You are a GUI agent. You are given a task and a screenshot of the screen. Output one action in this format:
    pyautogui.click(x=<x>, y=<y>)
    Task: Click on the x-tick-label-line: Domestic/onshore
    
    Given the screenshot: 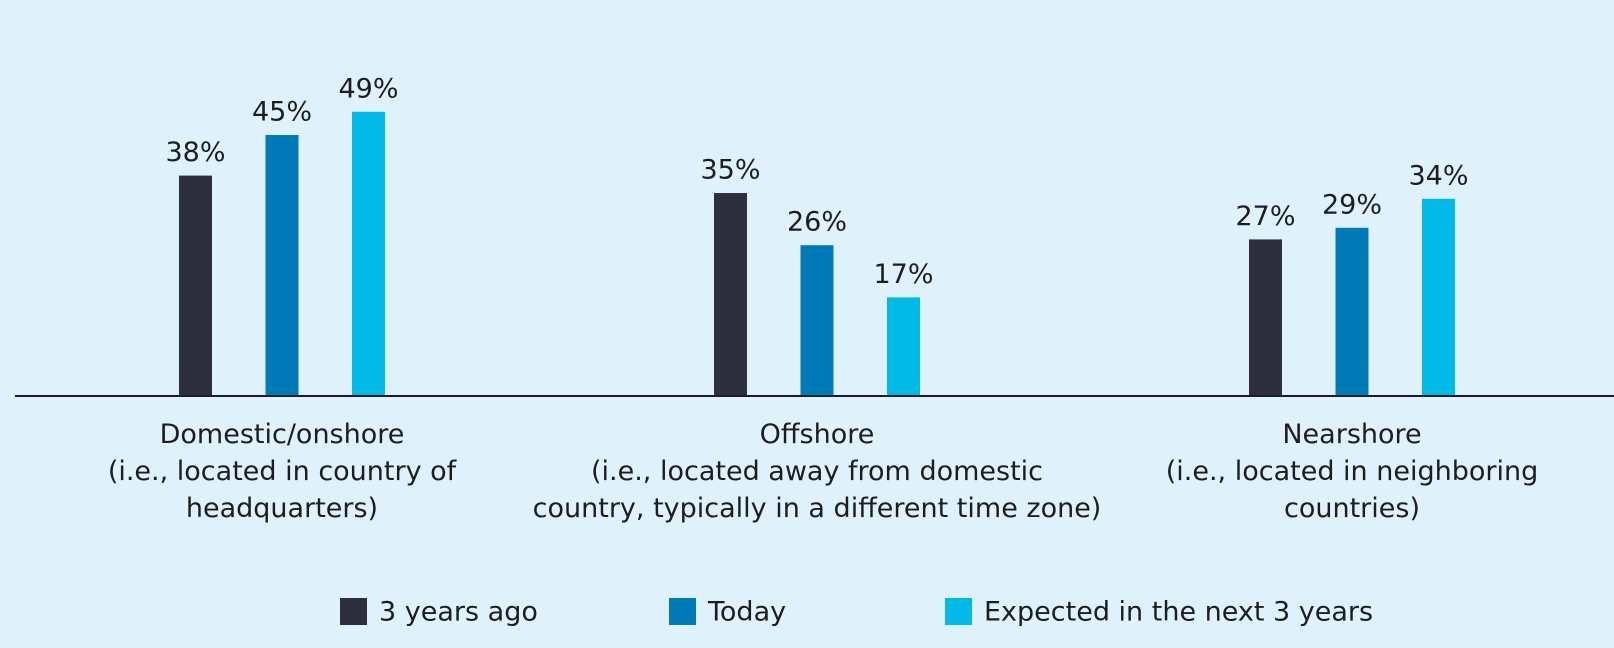 What is the action you would take?
    pyautogui.click(x=282, y=434)
    